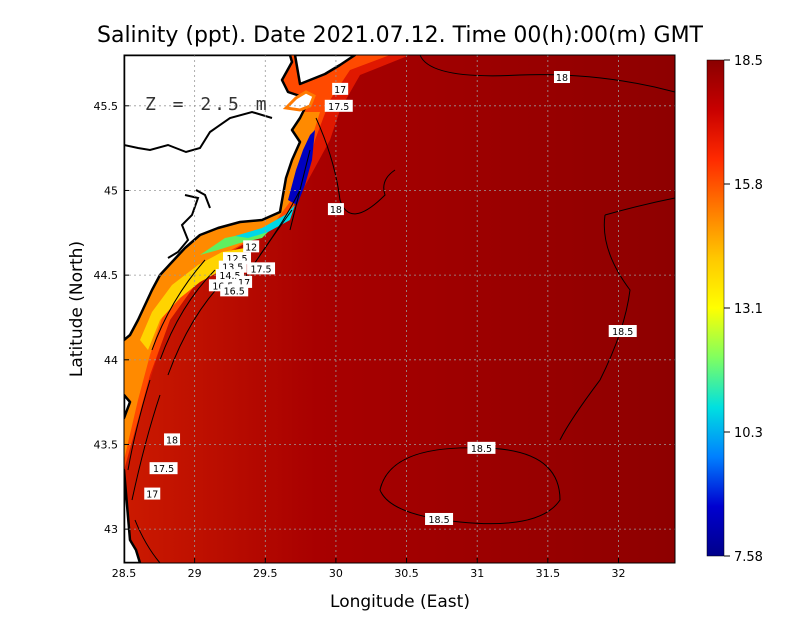 The width and height of the screenshot is (800, 618). Describe the element at coordinates (111, 360) in the screenshot. I see `y-tick-label-2: 44` at that location.